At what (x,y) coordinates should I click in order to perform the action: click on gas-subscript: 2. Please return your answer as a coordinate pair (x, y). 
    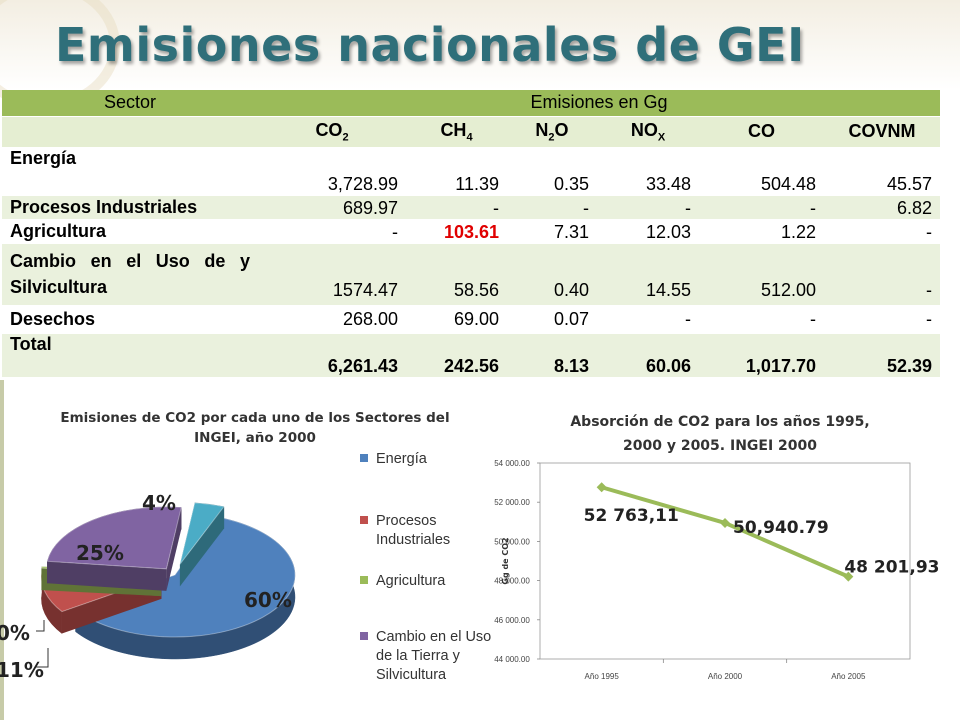
    Looking at the image, I should click on (345, 137).